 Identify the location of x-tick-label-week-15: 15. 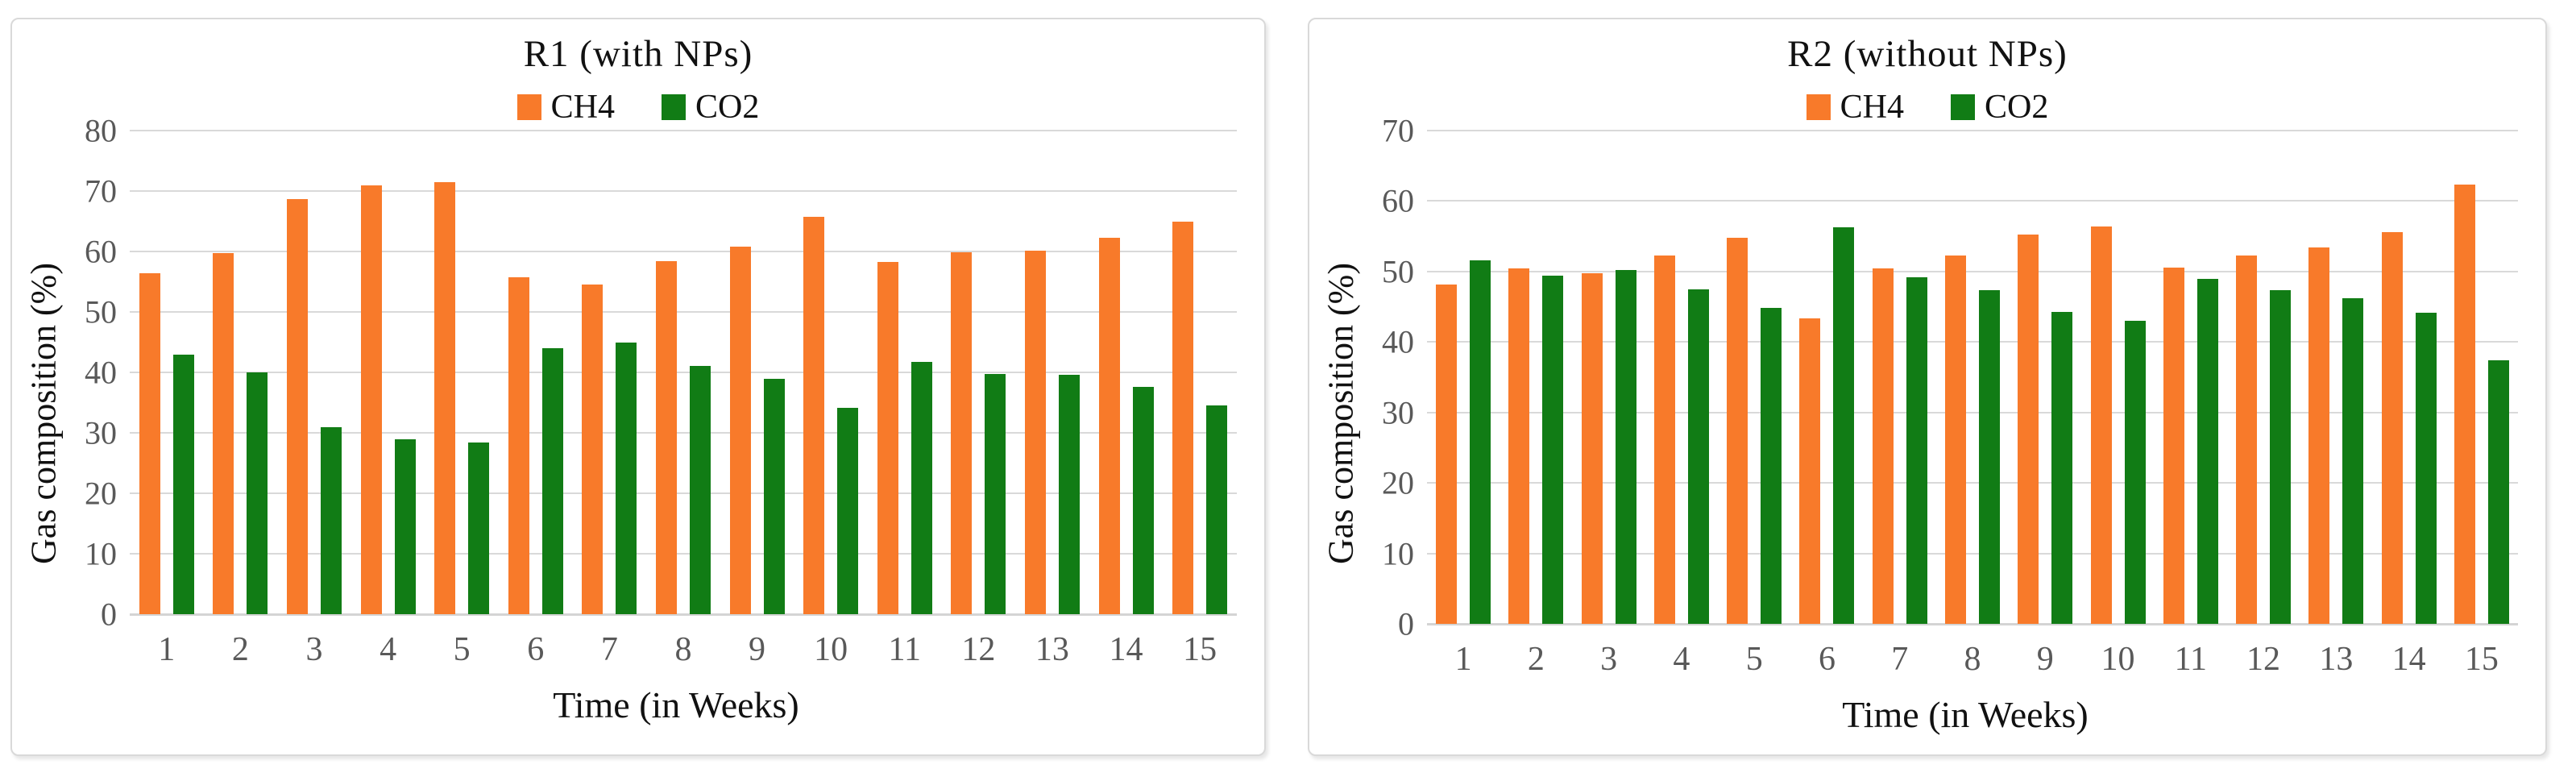
(1200, 649).